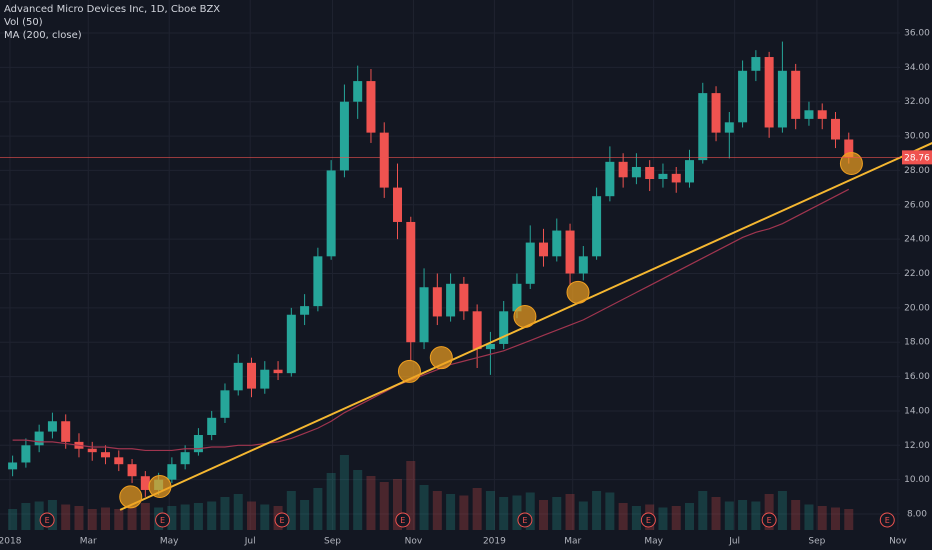  What do you see at coordinates (917, 205) in the screenshot?
I see `y-tick-label: 26.00` at bounding box center [917, 205].